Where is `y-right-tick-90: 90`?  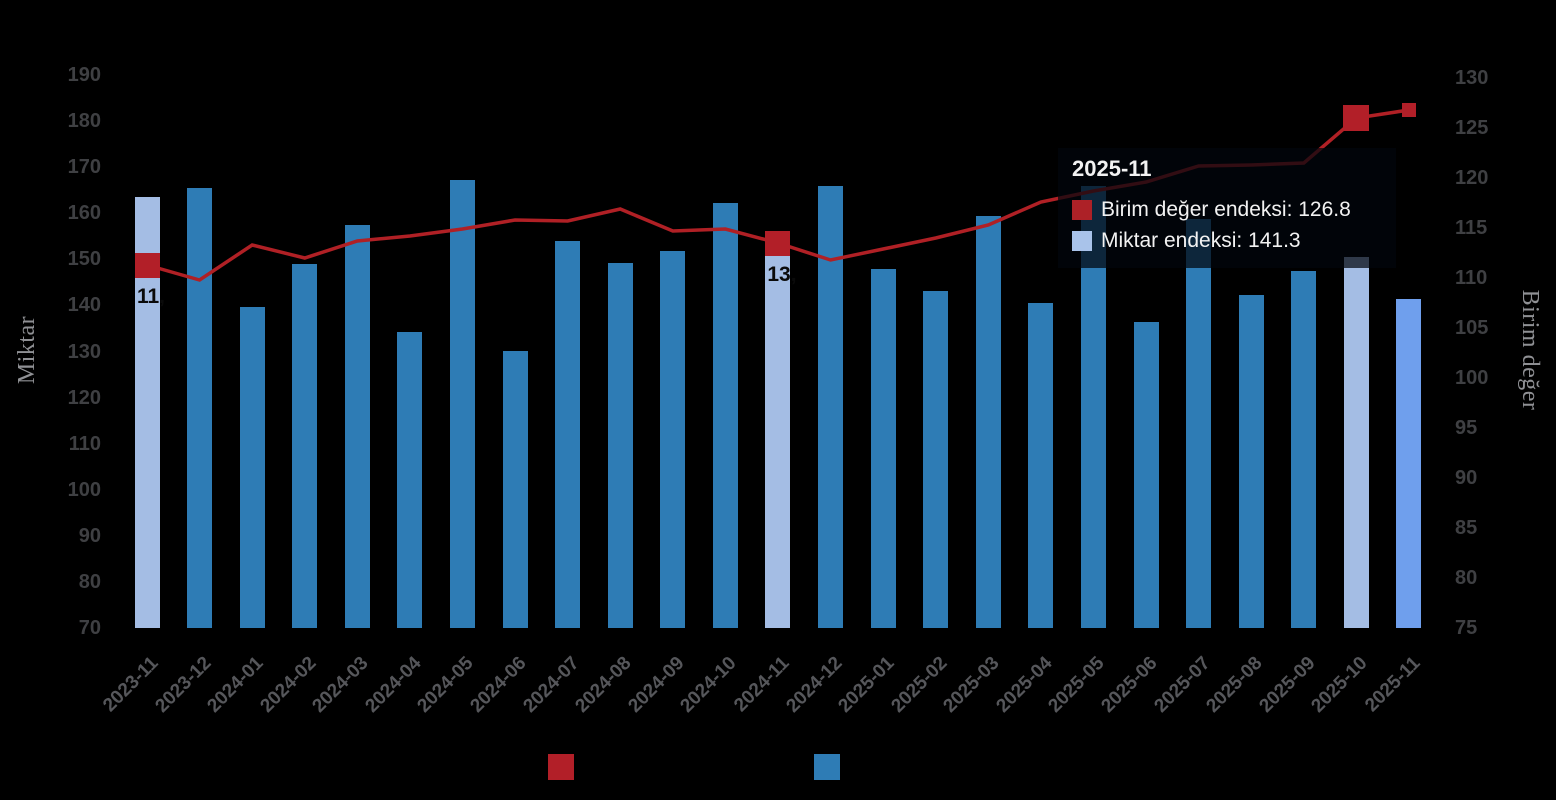
y-right-tick-90: 90 is located at coordinates (1466, 478).